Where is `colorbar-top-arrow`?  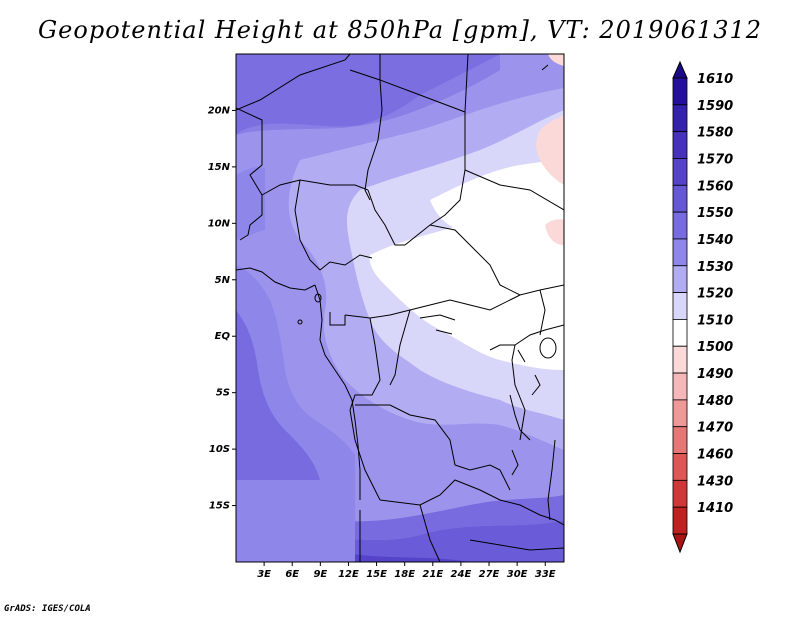
colorbar-top-arrow is located at coordinates (680, 69).